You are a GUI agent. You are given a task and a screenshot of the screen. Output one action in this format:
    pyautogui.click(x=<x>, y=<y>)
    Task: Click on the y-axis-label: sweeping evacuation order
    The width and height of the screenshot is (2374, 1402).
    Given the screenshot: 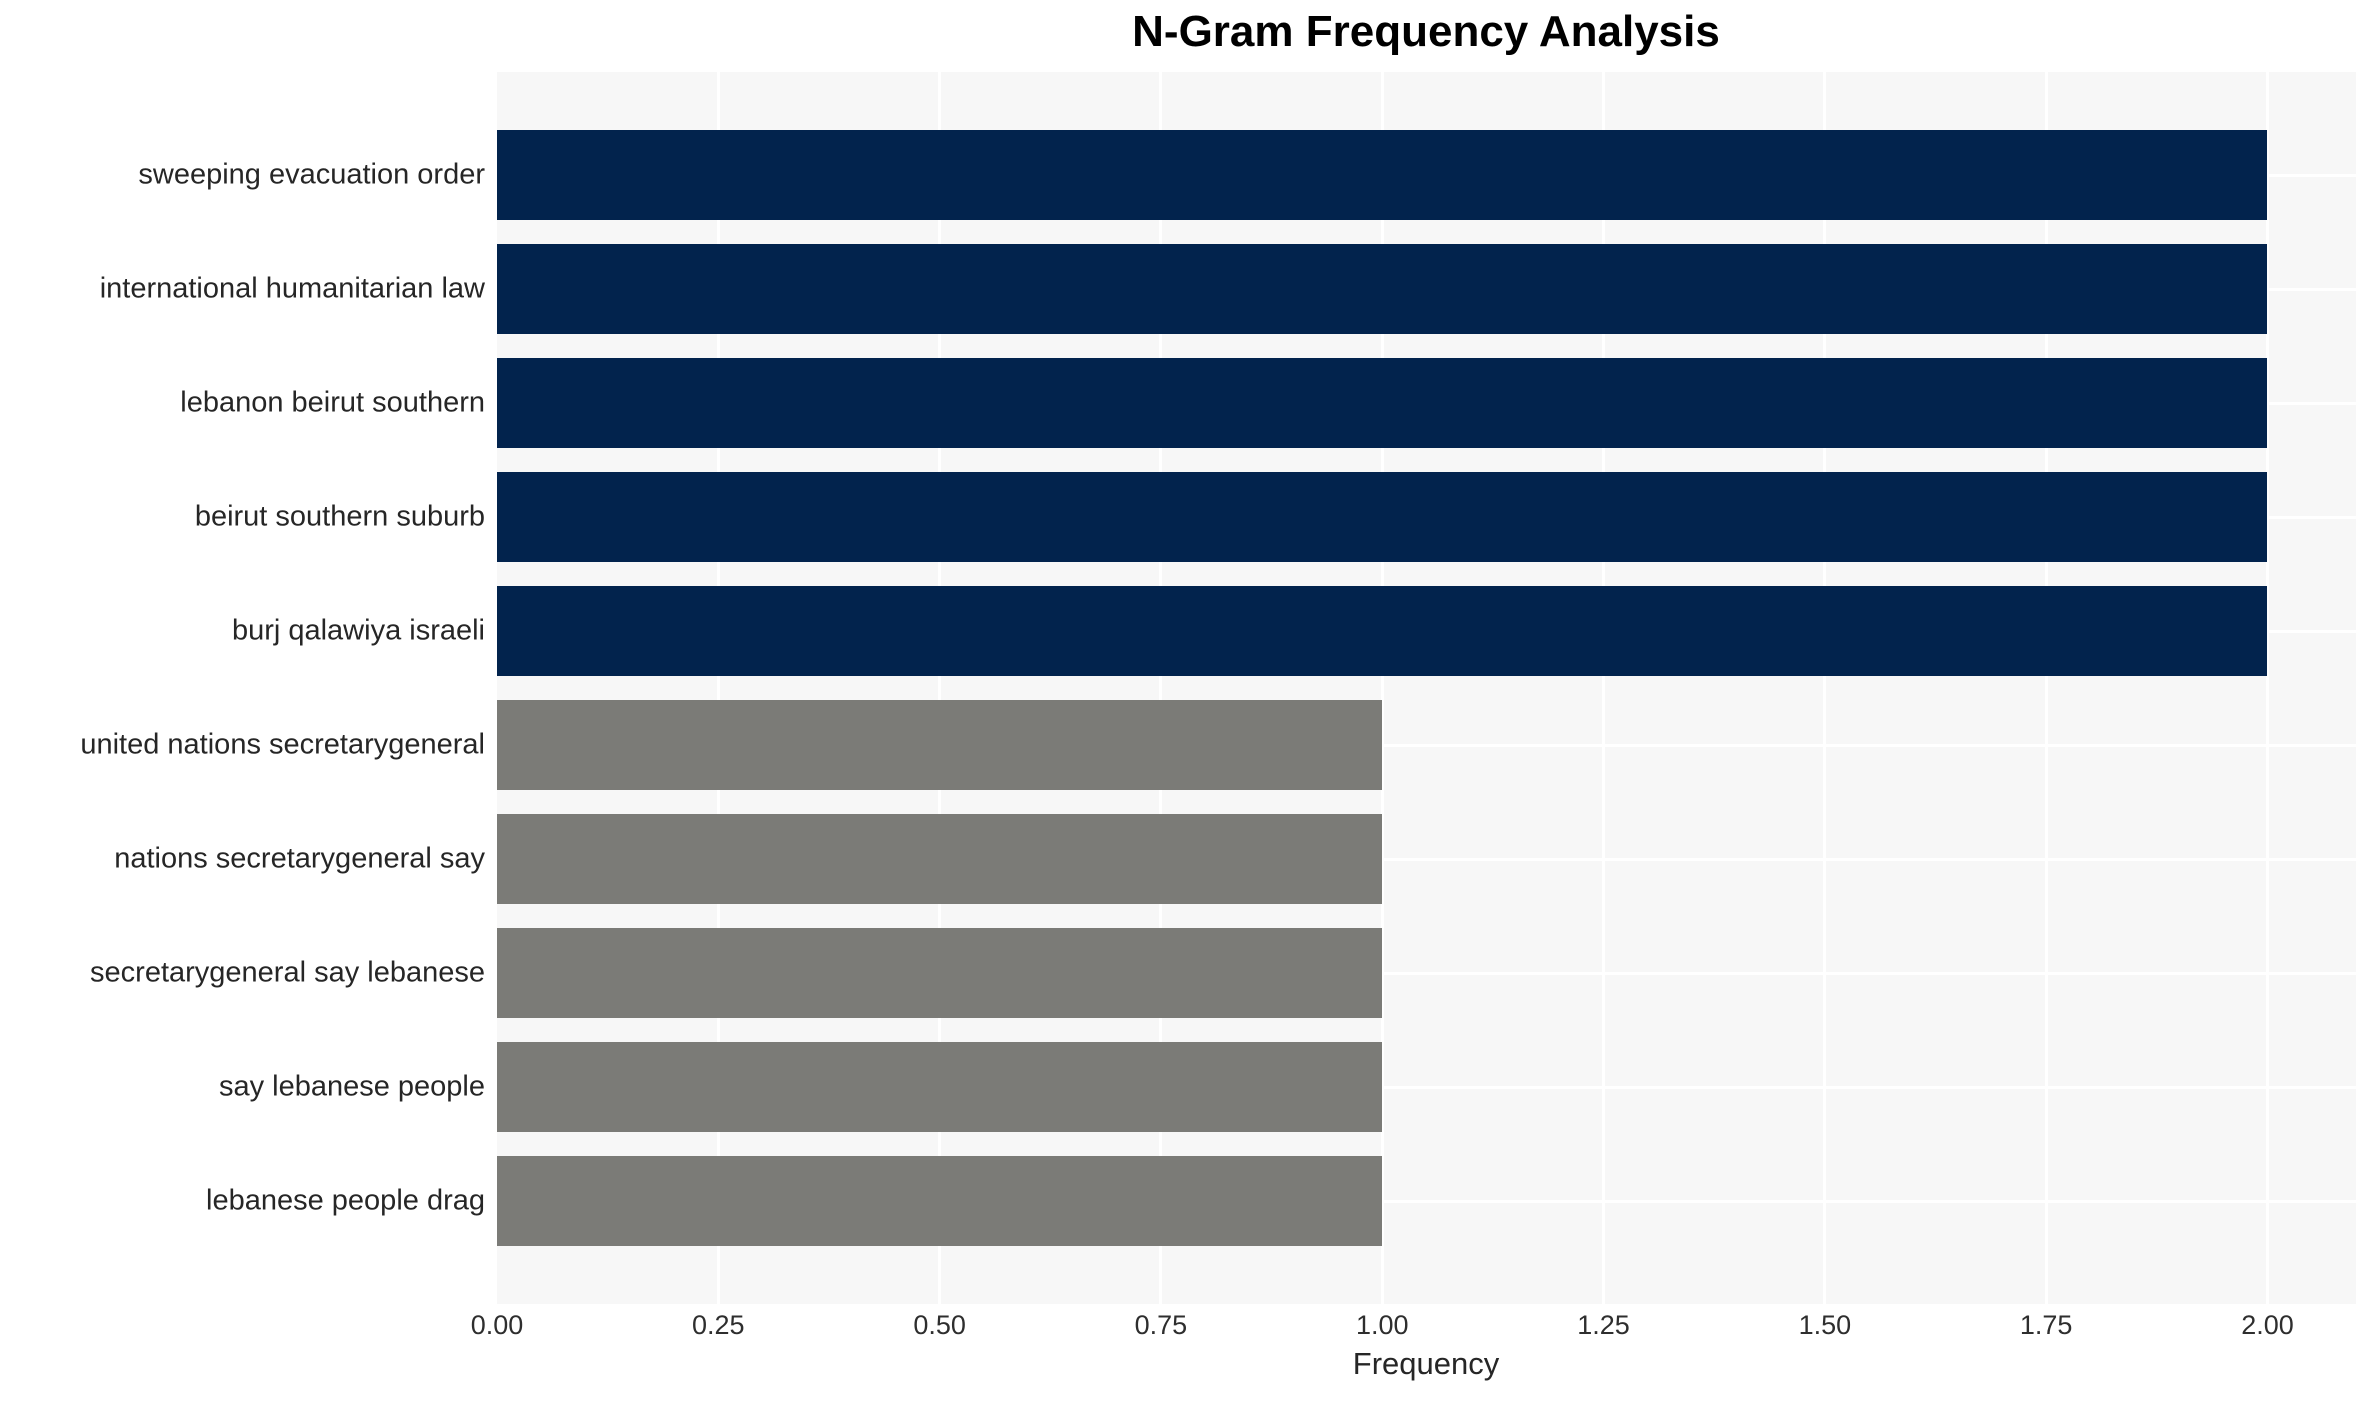 What is the action you would take?
    pyautogui.click(x=311, y=174)
    